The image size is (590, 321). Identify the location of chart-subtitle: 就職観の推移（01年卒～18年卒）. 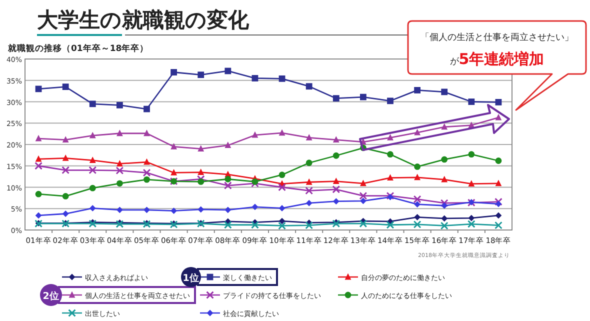
(78, 48).